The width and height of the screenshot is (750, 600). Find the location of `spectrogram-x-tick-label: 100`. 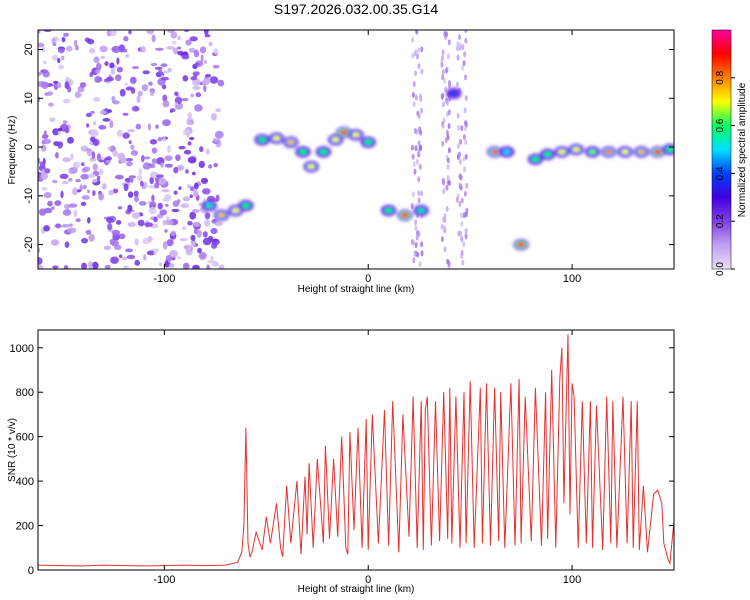

spectrogram-x-tick-label: 100 is located at coordinates (572, 279).